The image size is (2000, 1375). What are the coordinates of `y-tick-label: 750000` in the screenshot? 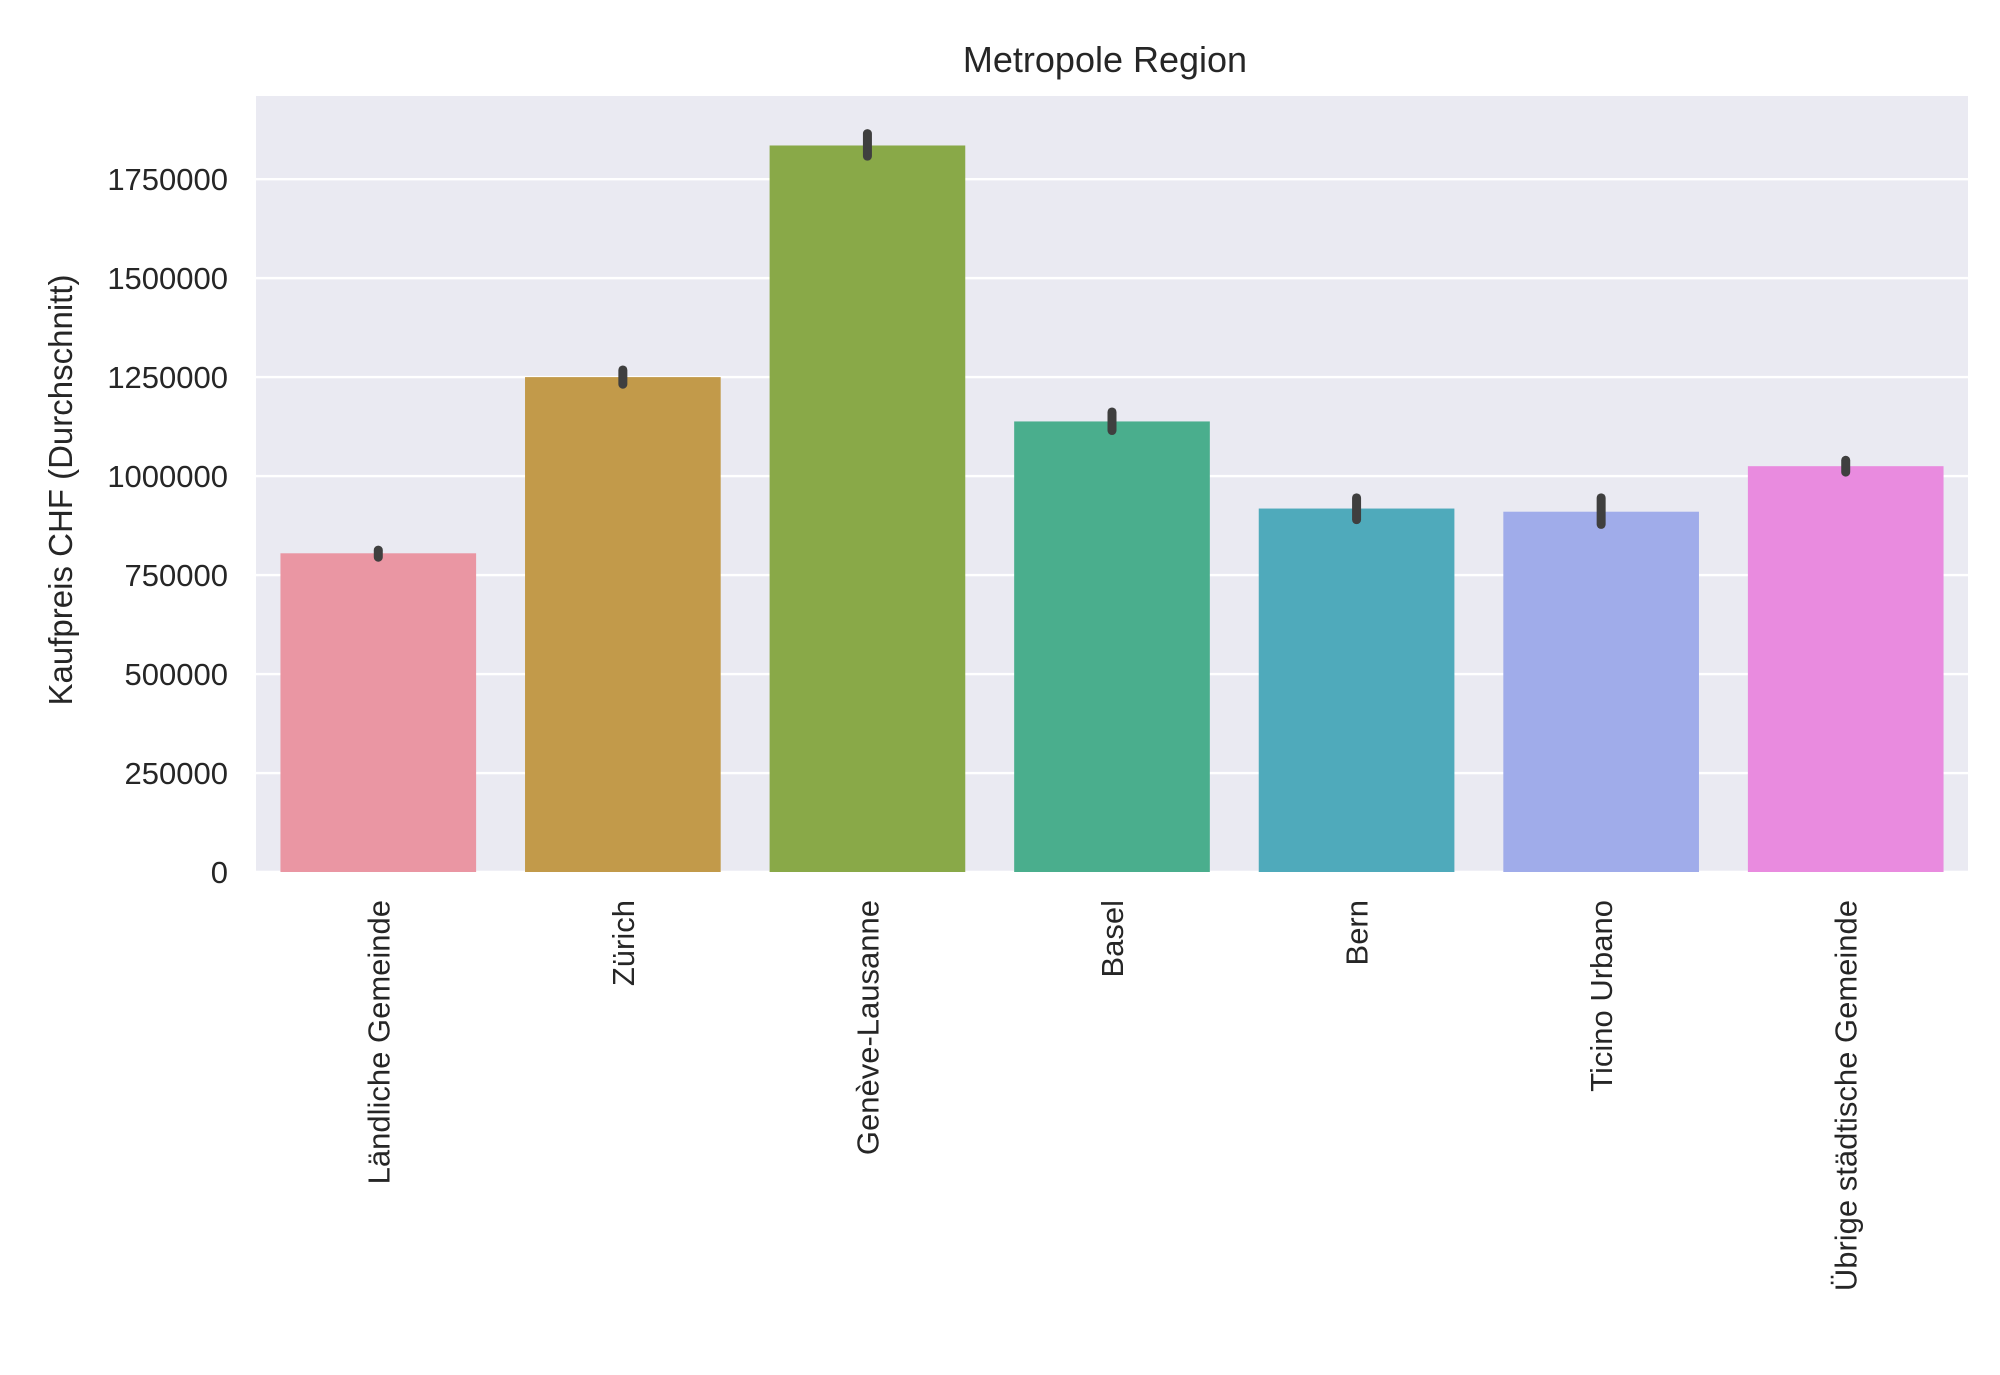 It's located at (176, 575).